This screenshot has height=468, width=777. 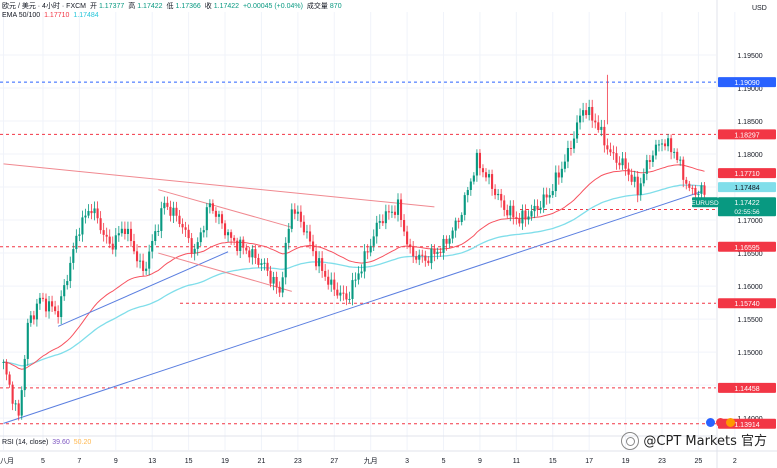 What do you see at coordinates (82, 442) in the screenshot?
I see `rsi-value-2: 50.20` at bounding box center [82, 442].